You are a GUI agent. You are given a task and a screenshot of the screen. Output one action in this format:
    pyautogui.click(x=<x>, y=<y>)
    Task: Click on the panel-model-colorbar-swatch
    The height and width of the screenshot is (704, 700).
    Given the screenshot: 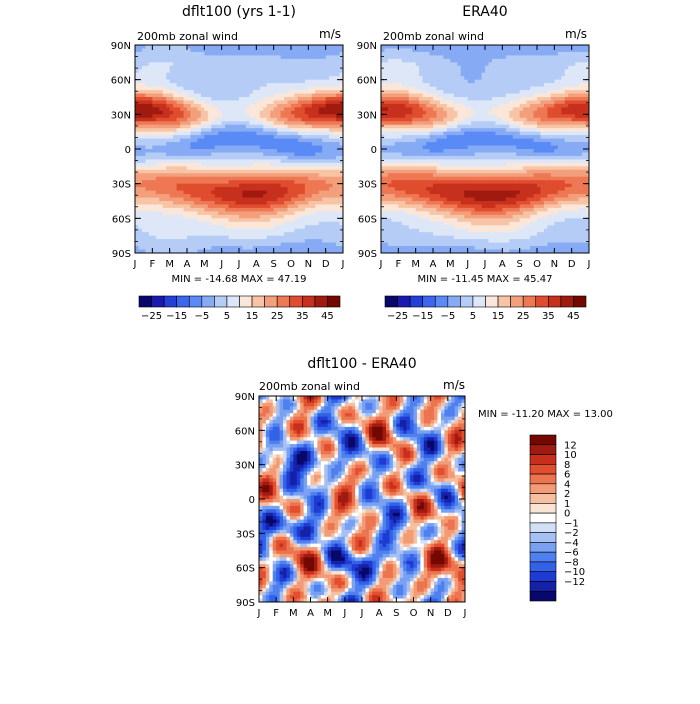 What is the action you would take?
    pyautogui.click(x=233, y=301)
    